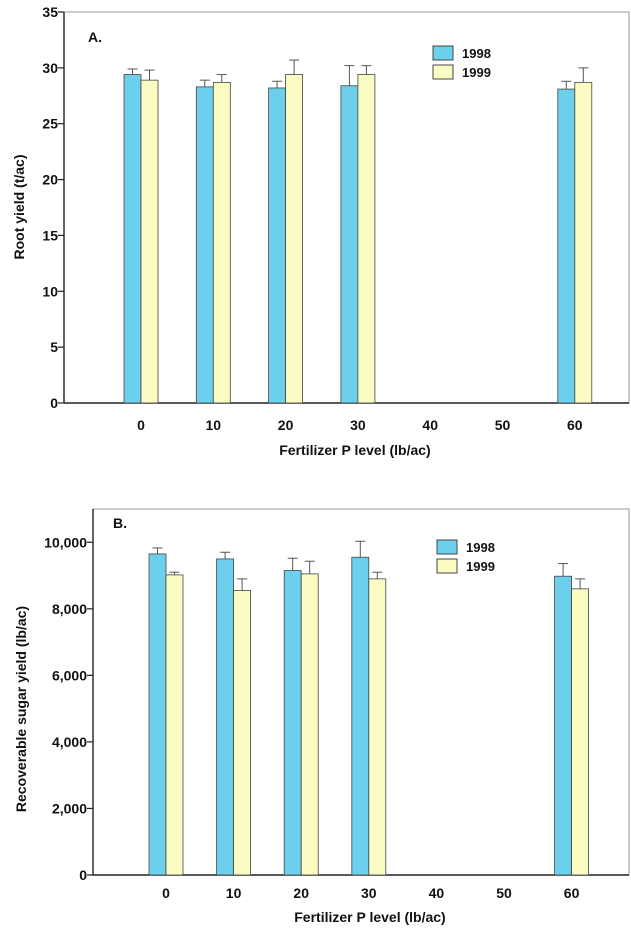 Image resolution: width=631 pixels, height=929 pixels. Describe the element at coordinates (50, 124) in the screenshot. I see `panel-a-y-tick-label: 25` at that location.